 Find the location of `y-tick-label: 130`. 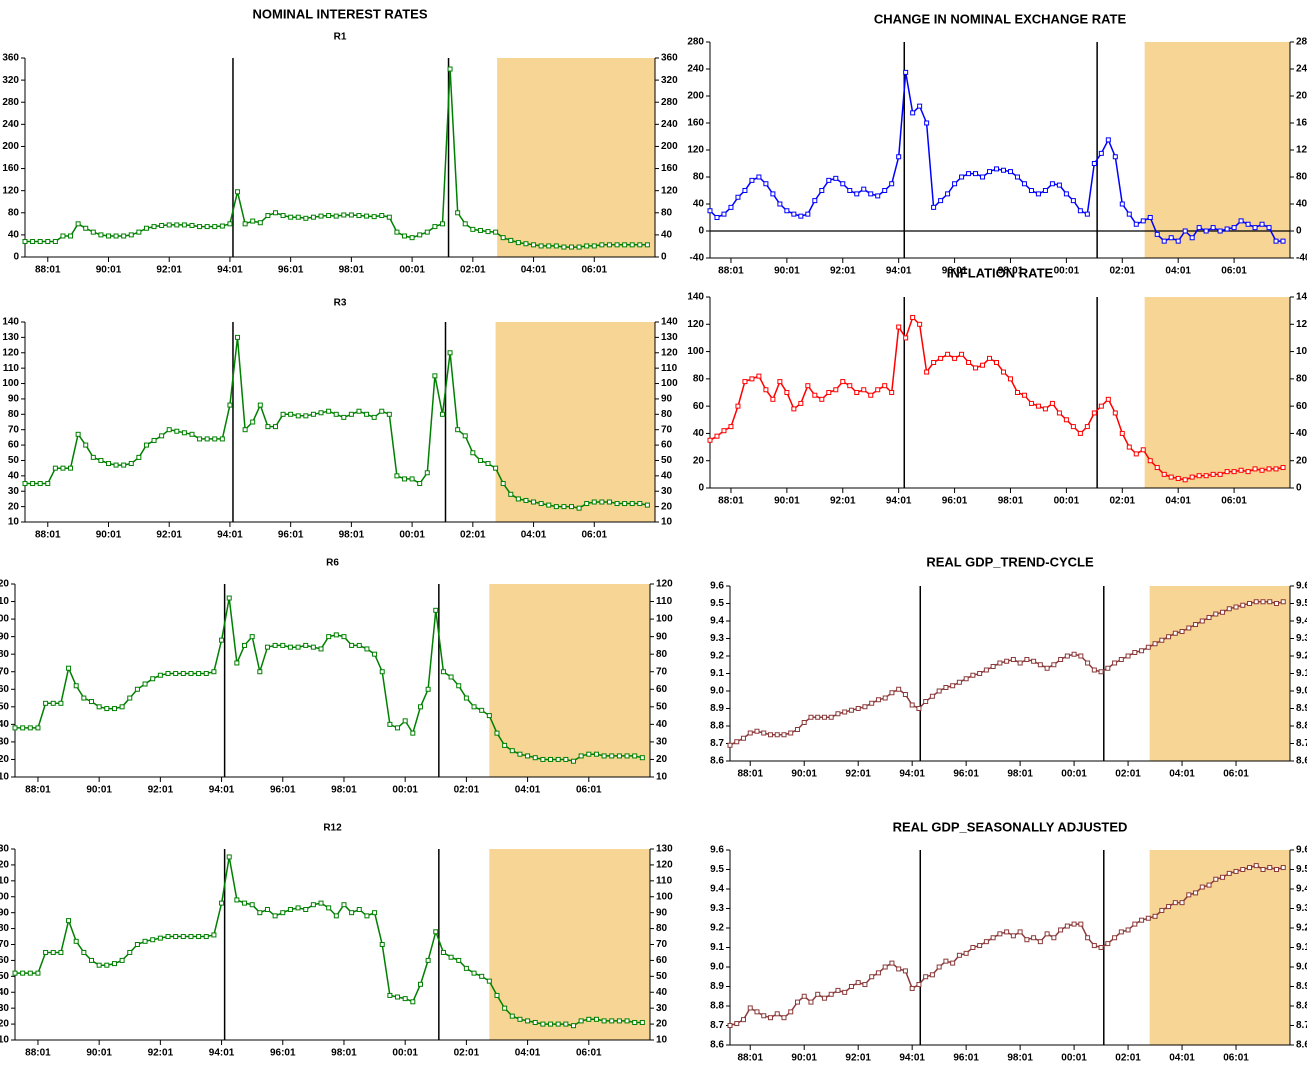

y-tick-label: 130 is located at coordinates (4, 849).